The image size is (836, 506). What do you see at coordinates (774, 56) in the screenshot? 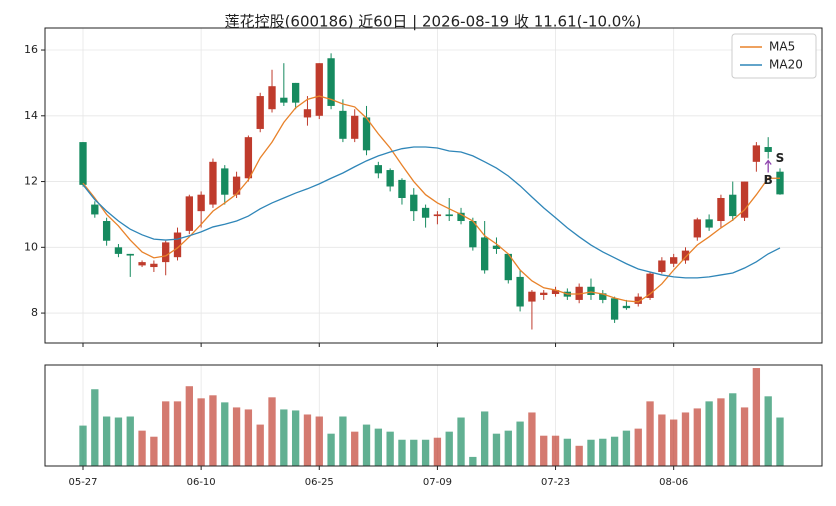
I see `legend-box` at bounding box center [774, 56].